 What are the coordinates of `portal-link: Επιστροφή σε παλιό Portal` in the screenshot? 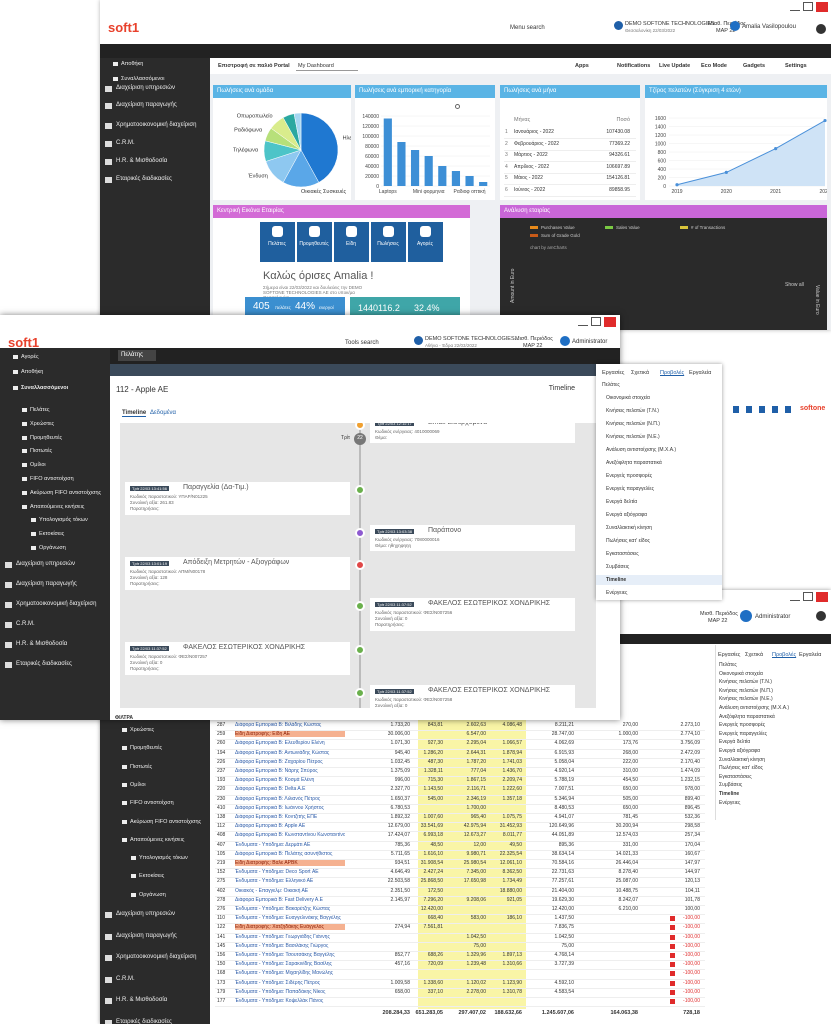 It's located at (254, 66).